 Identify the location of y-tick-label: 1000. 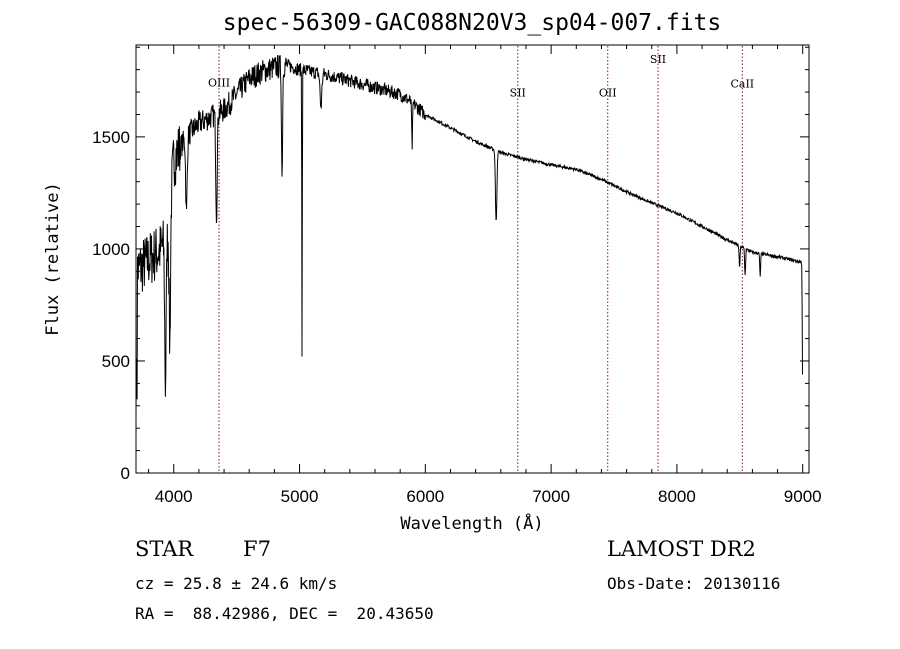
(111, 249).